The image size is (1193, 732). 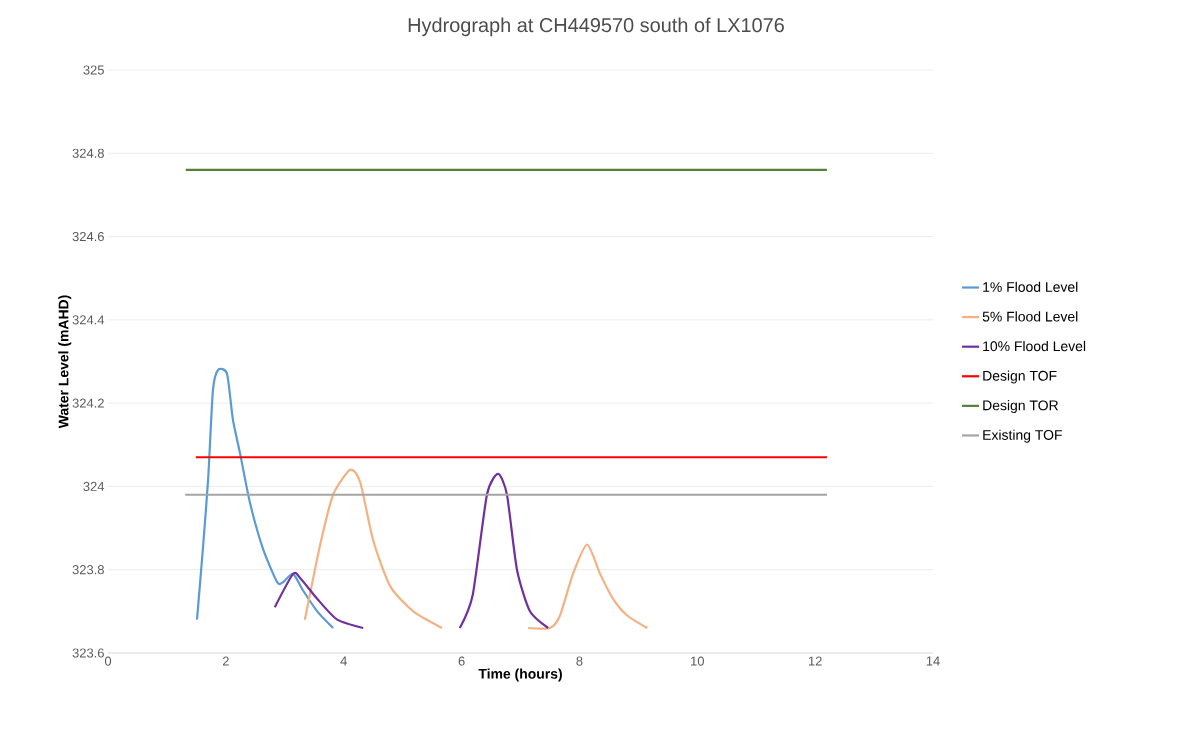 I want to click on y-tick-label: 324, so click(x=94, y=486).